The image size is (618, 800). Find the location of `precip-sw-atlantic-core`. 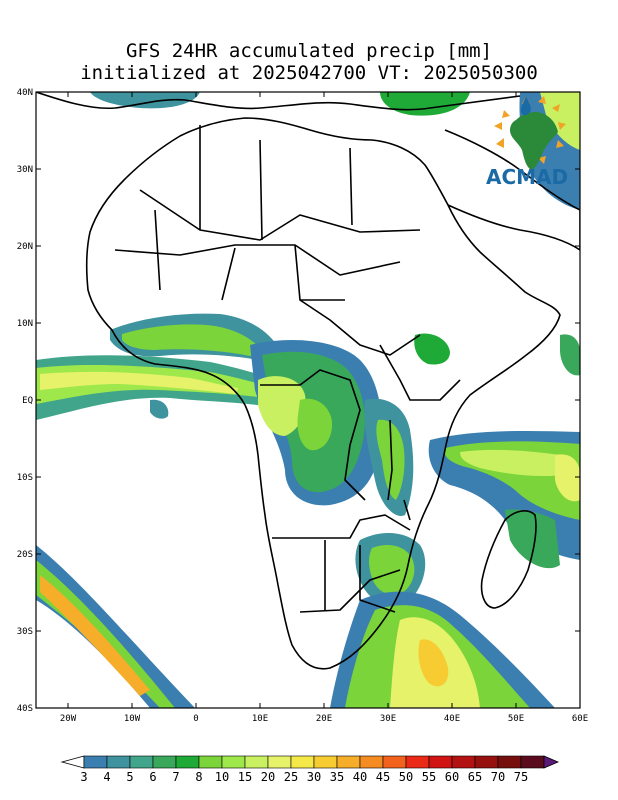

precip-sw-atlantic-core is located at coordinates (105, 634).